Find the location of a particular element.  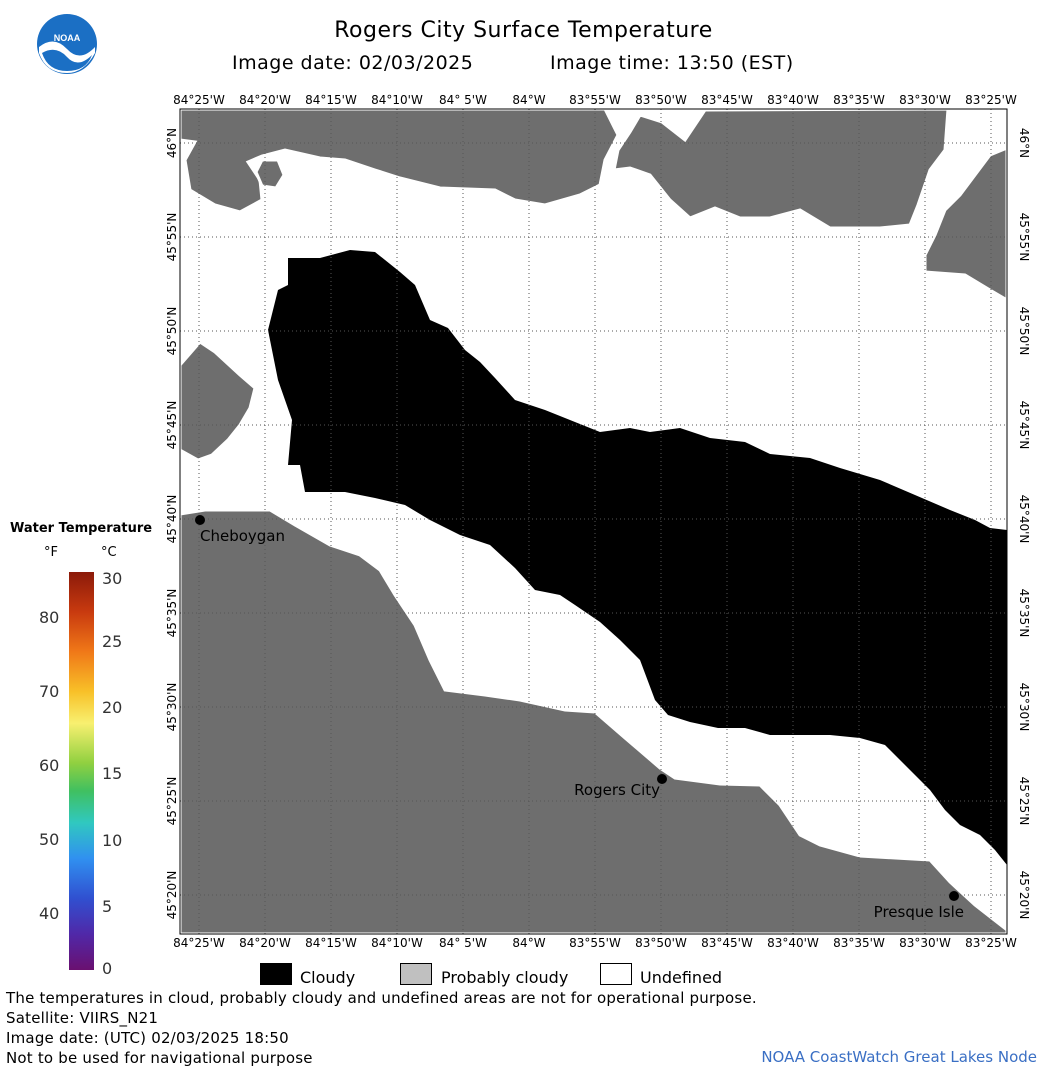

lat-label-left: 45°45'N is located at coordinates (172, 425).